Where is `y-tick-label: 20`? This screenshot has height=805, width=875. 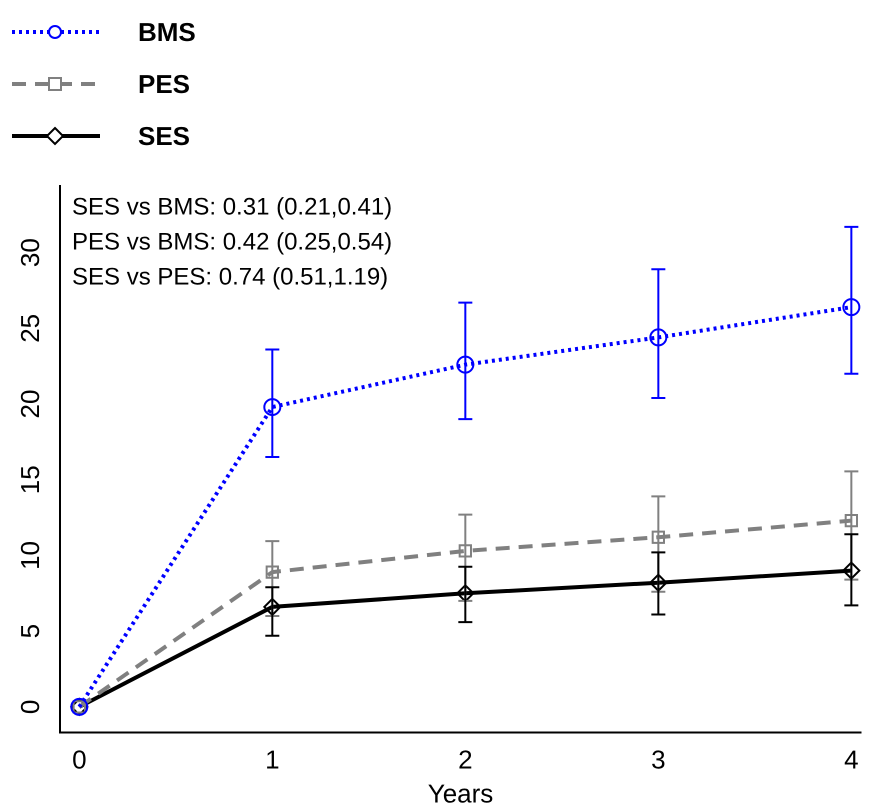
y-tick-label: 20 is located at coordinates (30, 404).